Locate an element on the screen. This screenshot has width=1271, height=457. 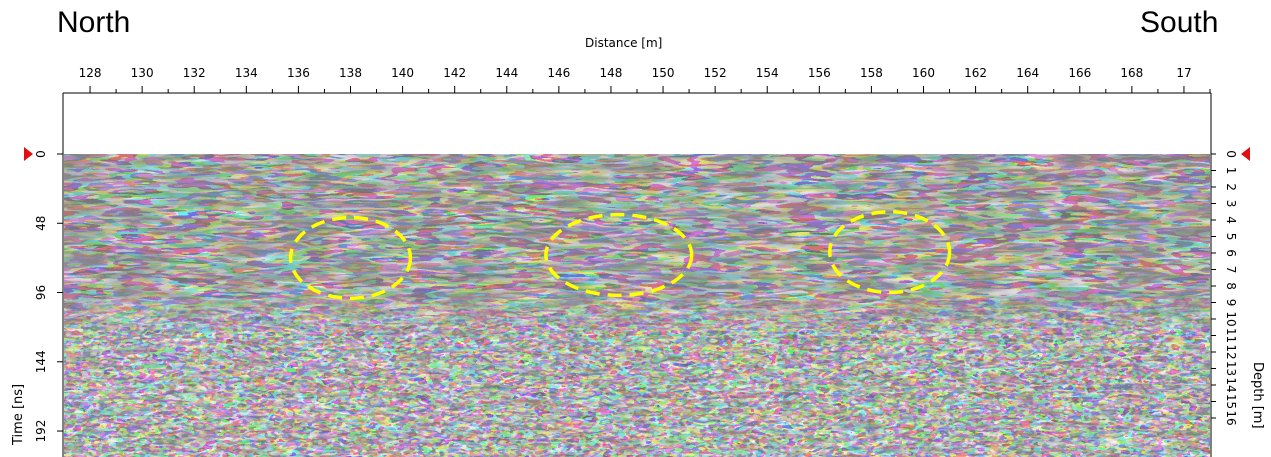
x-tick-label: 156 is located at coordinates (819, 73).